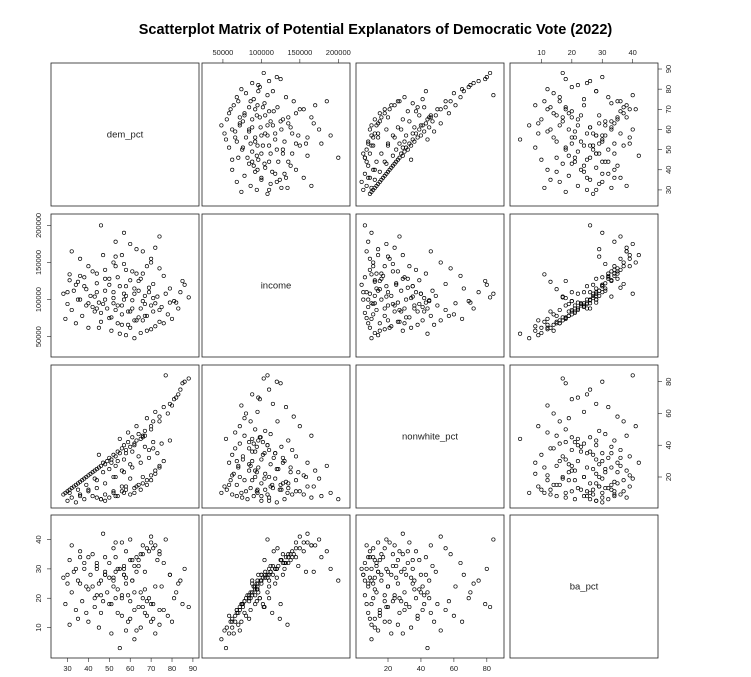 This screenshot has width=751, height=677. What do you see at coordinates (668, 382) in the screenshot?
I see `tick-label-right-nonwhite_pct: 80` at bounding box center [668, 382].